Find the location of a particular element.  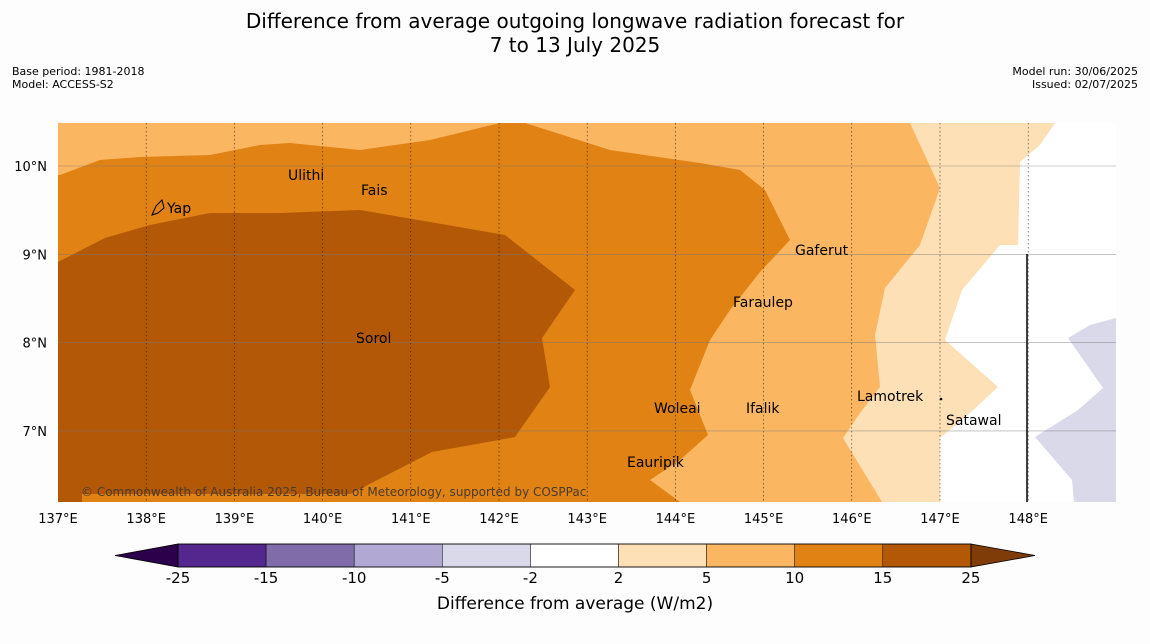

lon-tick-label: 148°E is located at coordinates (1028, 519).